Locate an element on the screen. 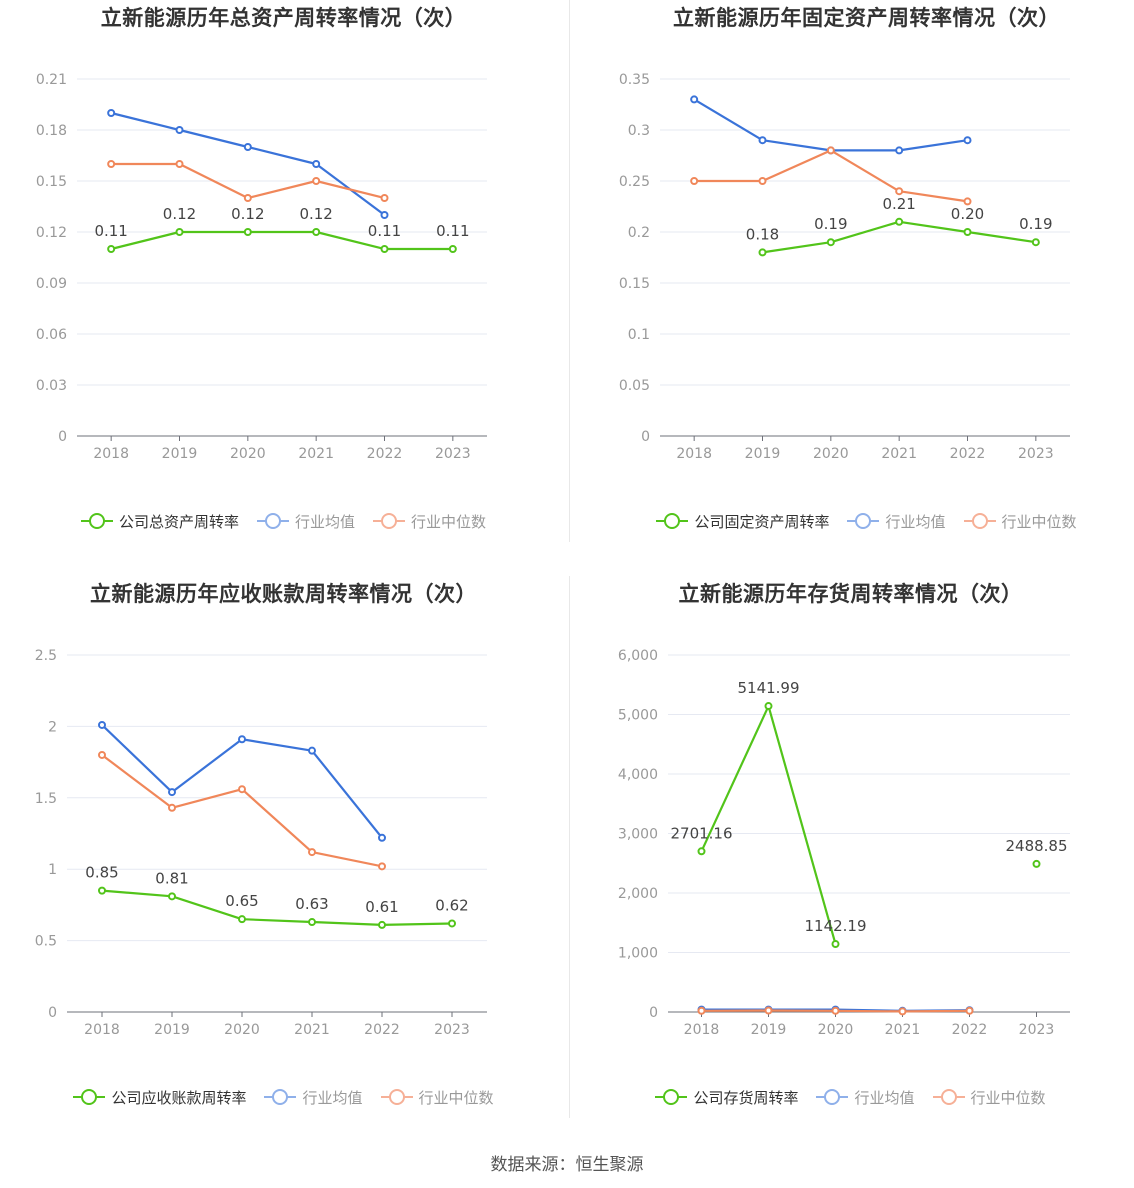 Image resolution: width=1134 pixels, height=1188 pixels. y-tick-label: 0.18 is located at coordinates (51, 131).